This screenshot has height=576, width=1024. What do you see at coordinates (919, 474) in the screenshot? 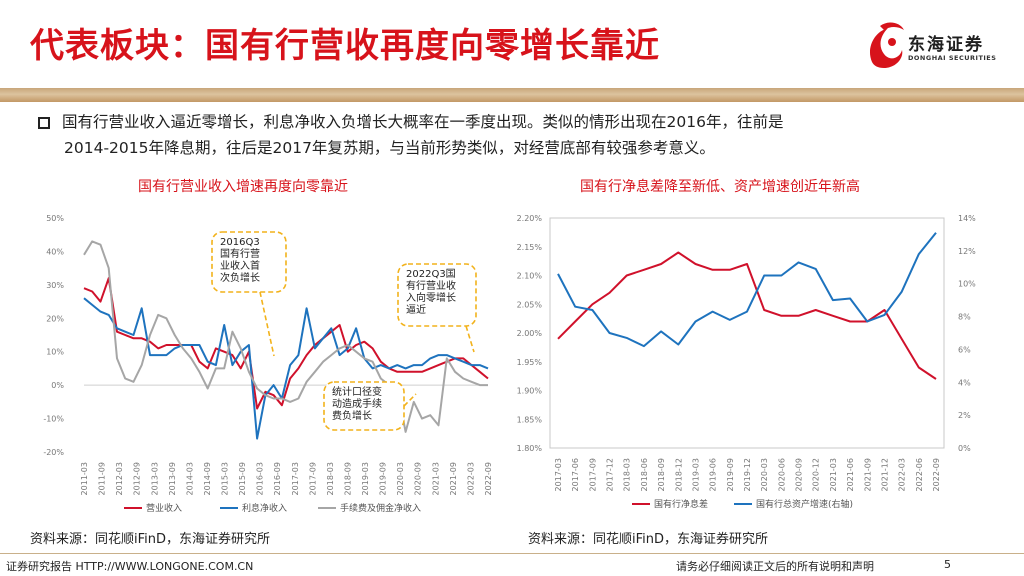
I see `x-tick-label: 2022-06` at bounding box center [919, 474].